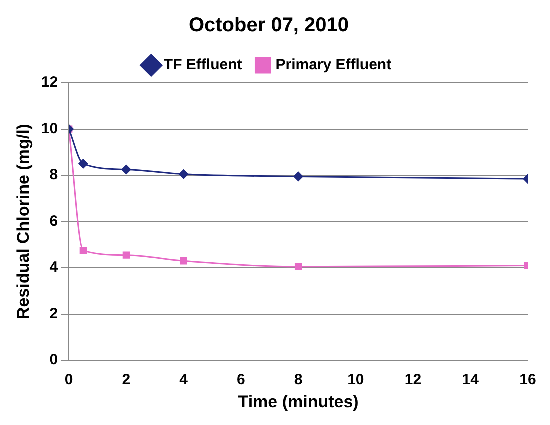  What do you see at coordinates (69, 380) in the screenshot?
I see `x-tick-label: 0` at bounding box center [69, 380].